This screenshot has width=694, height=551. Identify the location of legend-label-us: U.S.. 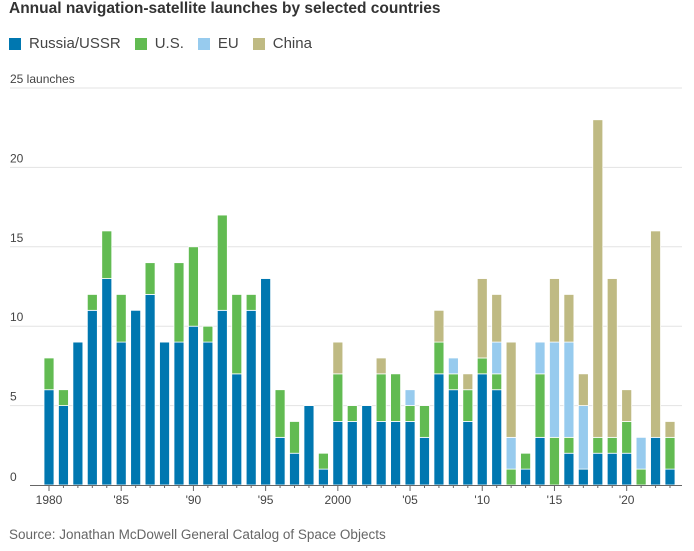
(169, 43).